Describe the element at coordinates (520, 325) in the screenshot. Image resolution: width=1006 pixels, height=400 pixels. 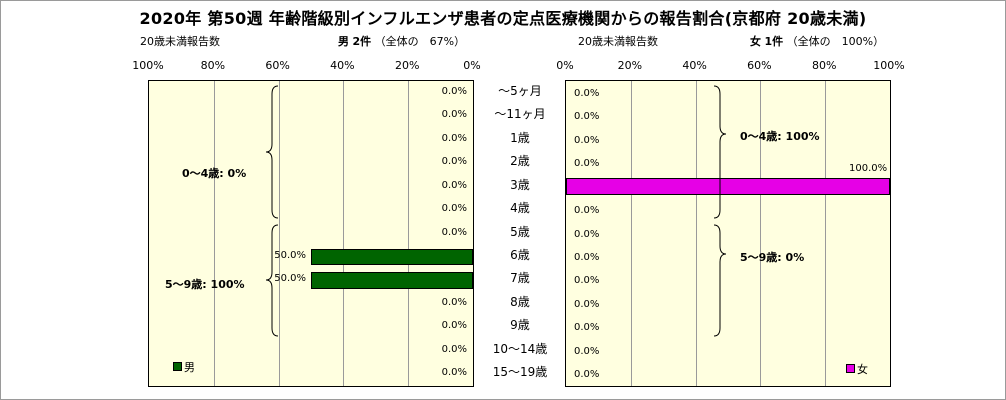
I see `age-label: 9歳` at that location.